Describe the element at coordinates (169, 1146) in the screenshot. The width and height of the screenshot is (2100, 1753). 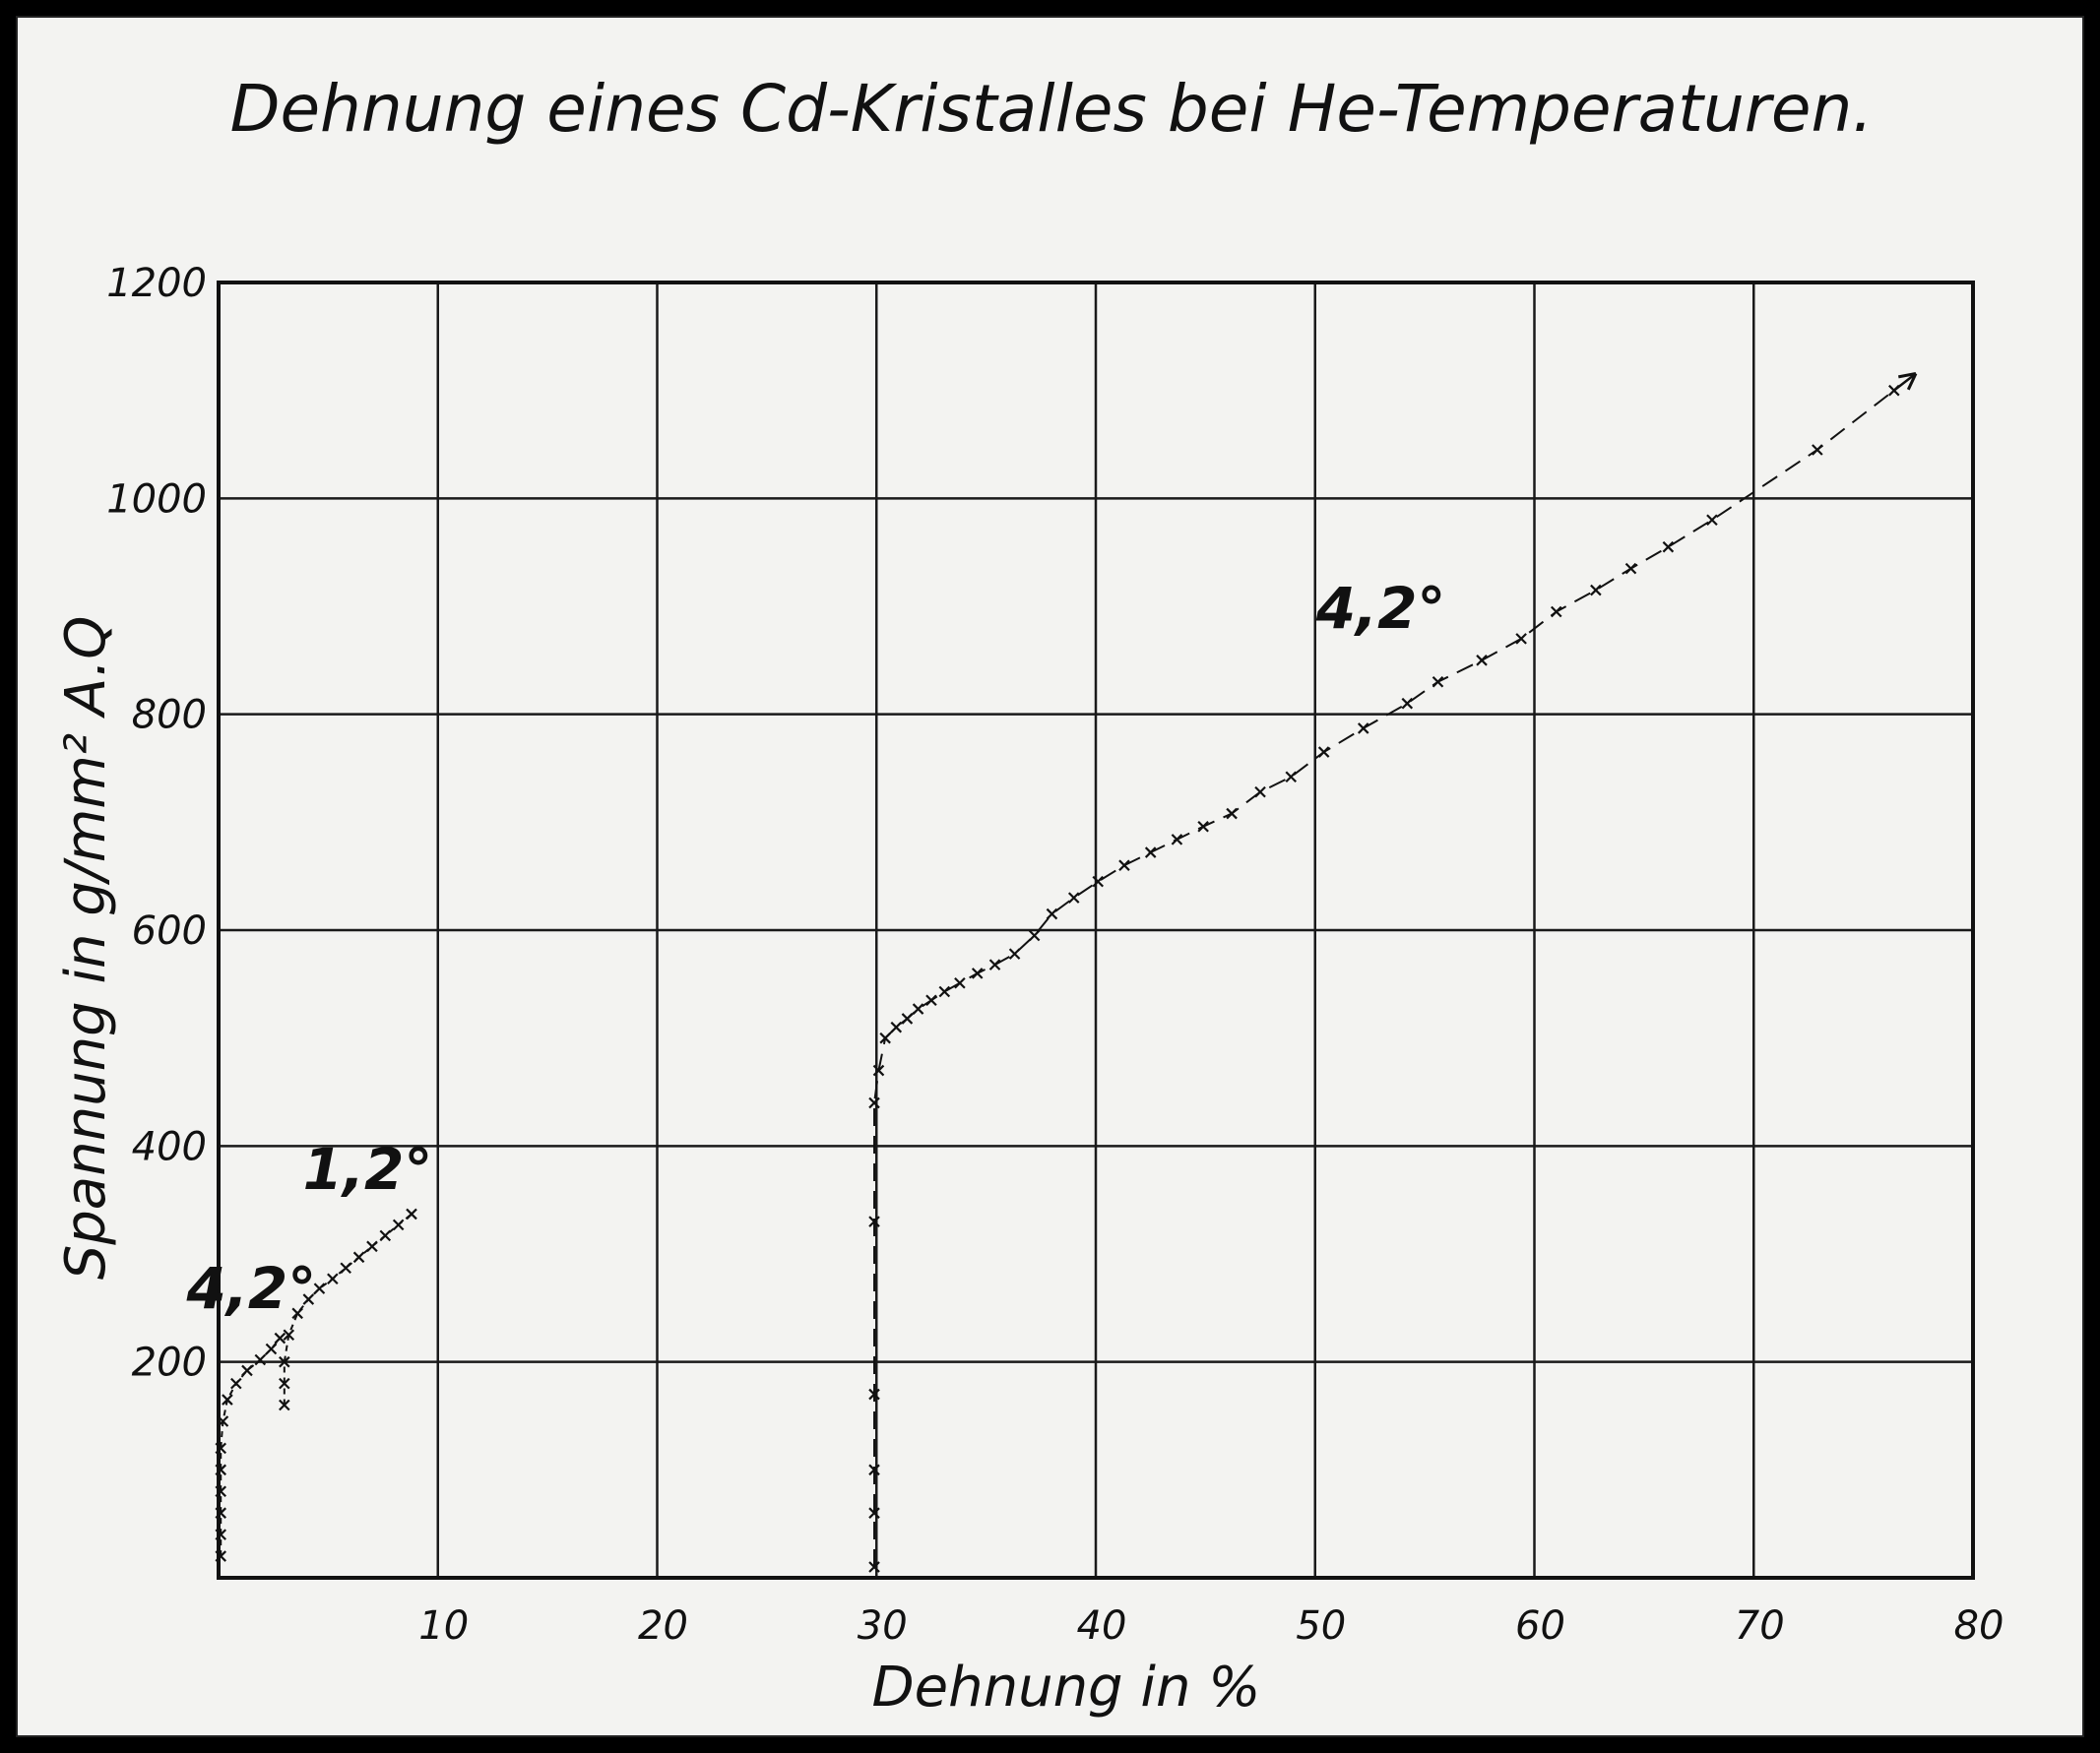
I see `y-tick-label: 400` at that location.